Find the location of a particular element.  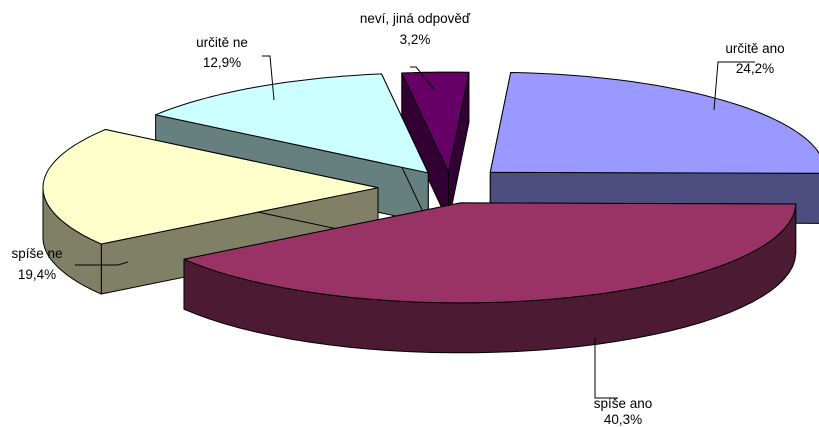

slice-value-label-spise-ano: 40,3% is located at coordinates (623, 419).